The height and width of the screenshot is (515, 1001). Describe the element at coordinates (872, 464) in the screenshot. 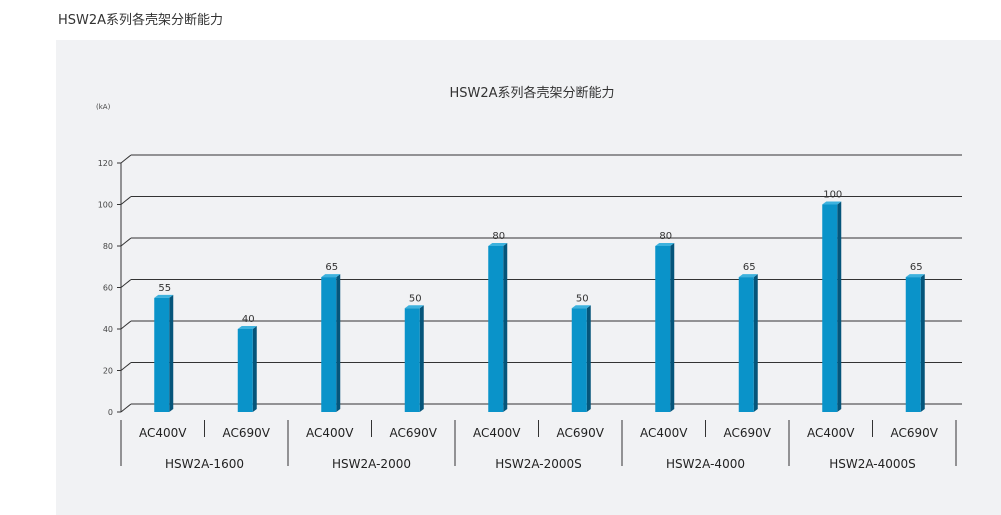

I see `x-group-label: HSW2A-4000S` at that location.